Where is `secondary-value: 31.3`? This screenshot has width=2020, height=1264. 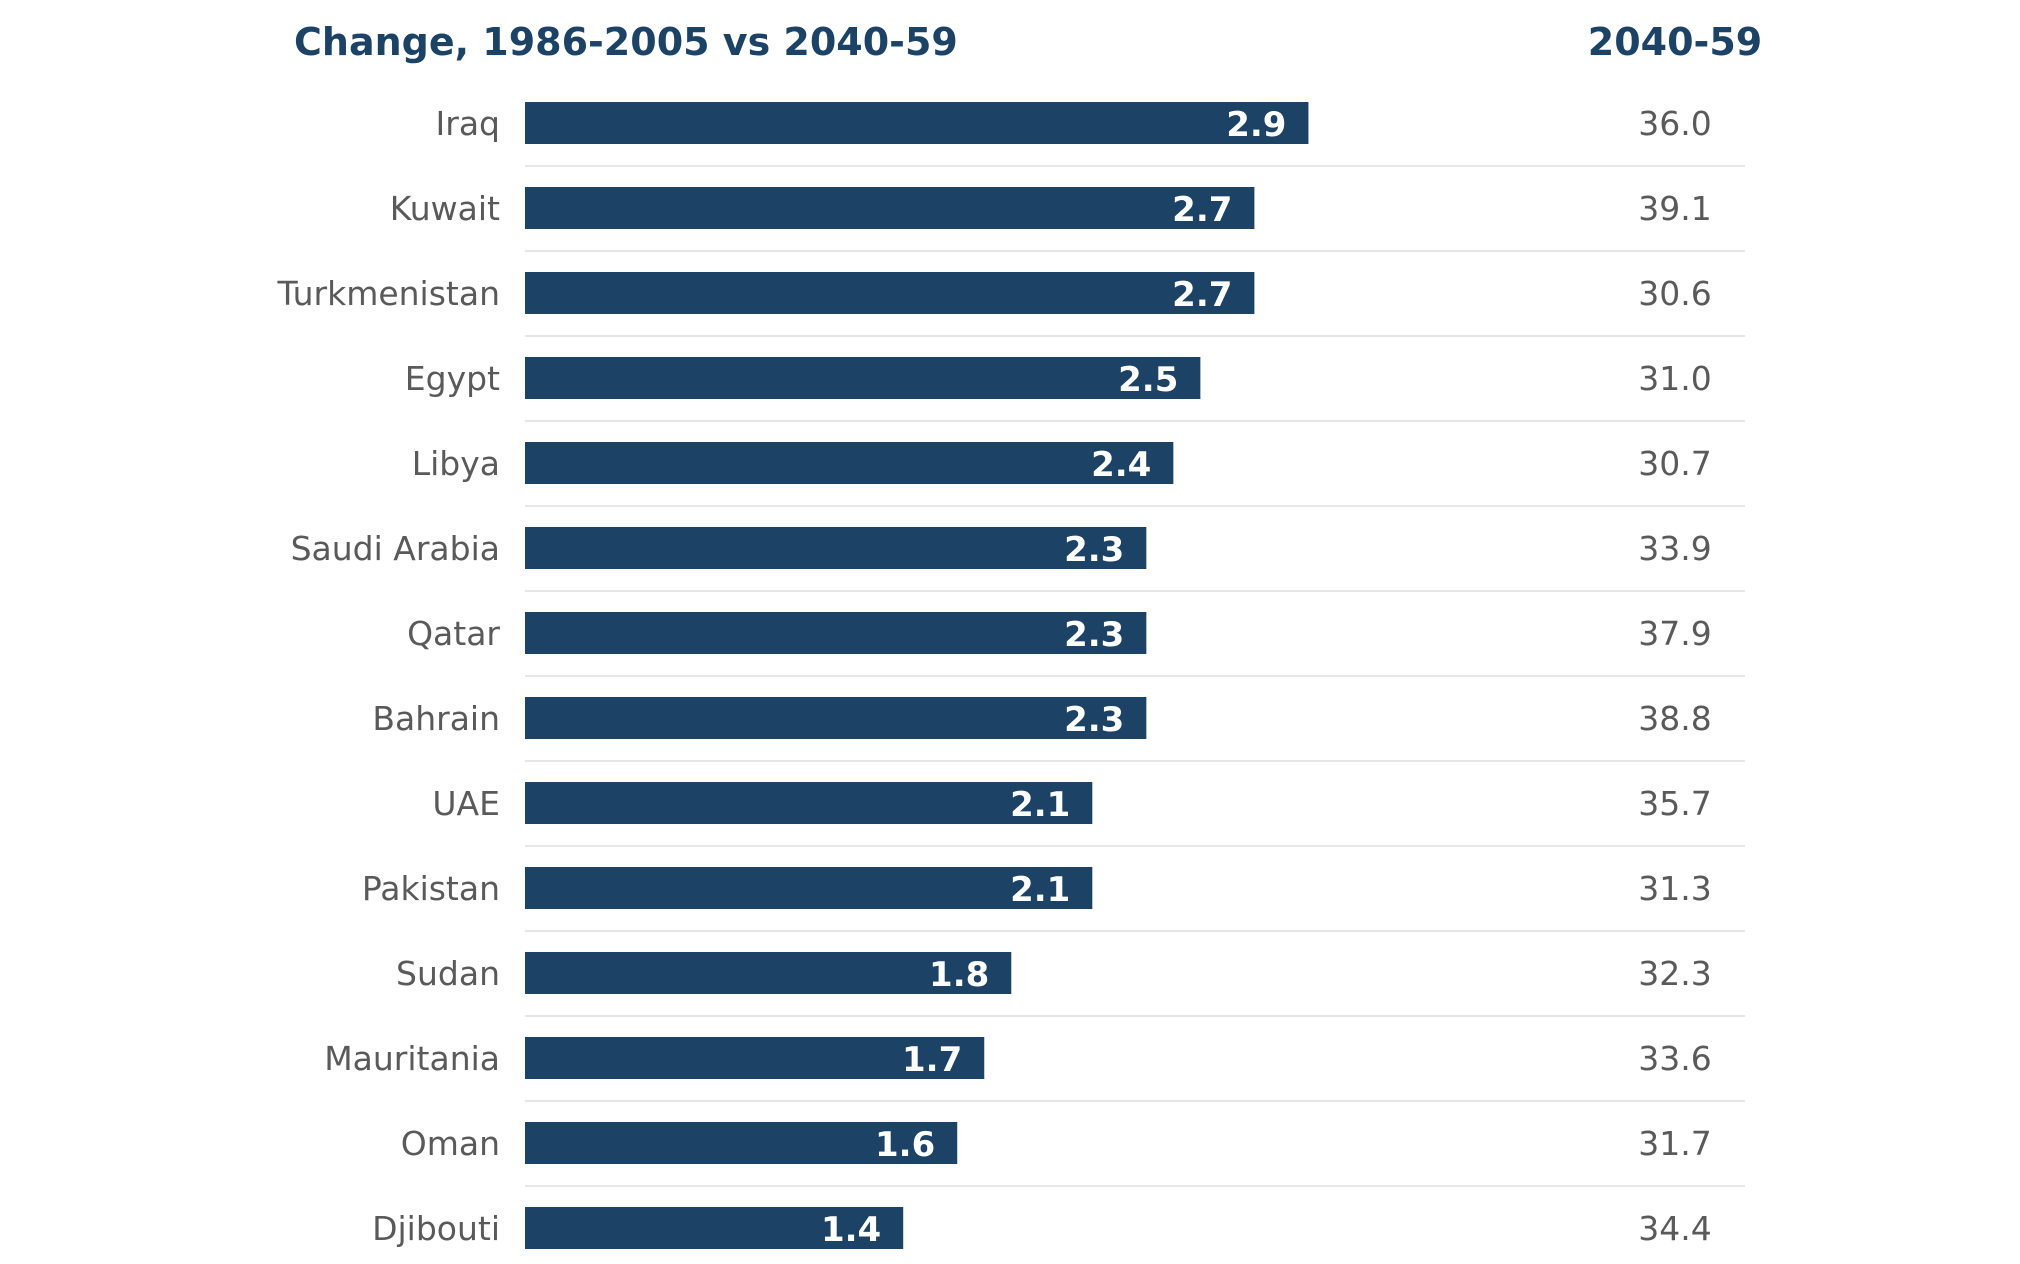 secondary-value: 31.3 is located at coordinates (1674, 888).